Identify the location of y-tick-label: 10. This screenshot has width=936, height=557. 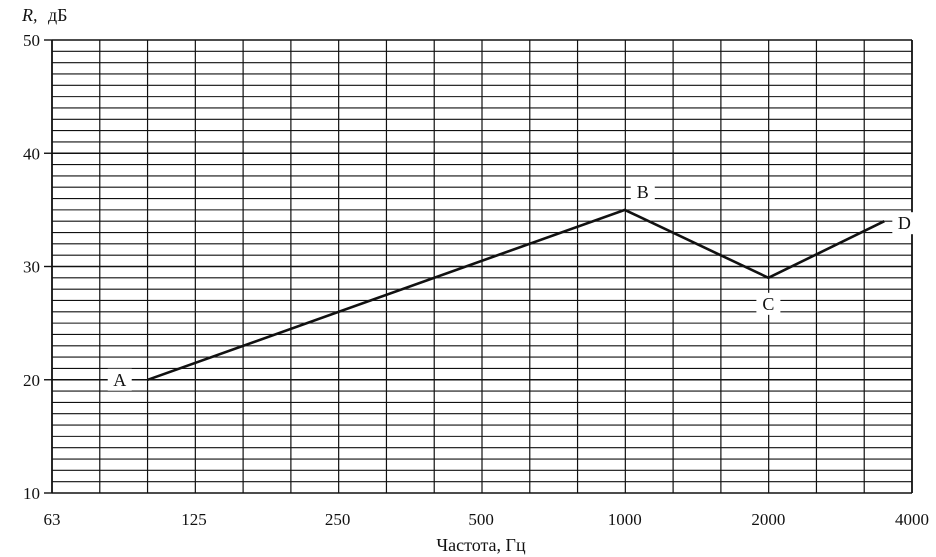
(31, 493).